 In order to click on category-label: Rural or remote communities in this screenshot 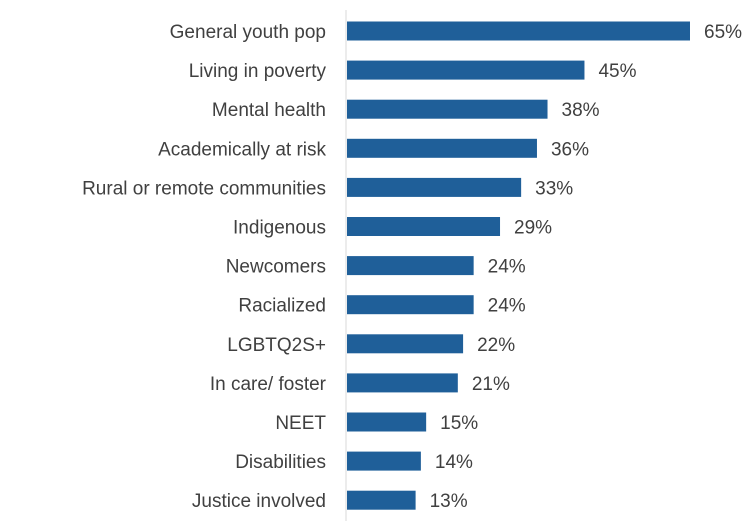, I will do `click(204, 188)`.